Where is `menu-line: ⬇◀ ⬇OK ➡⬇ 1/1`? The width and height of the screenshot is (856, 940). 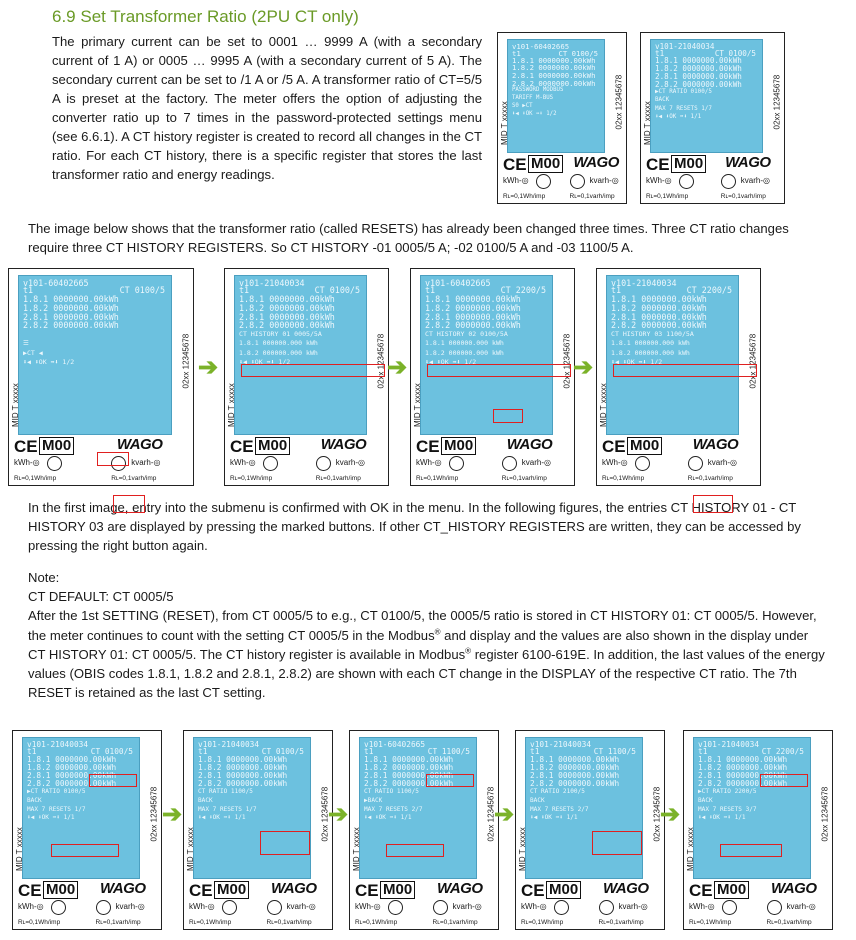 menu-line: ⬇◀ ⬇OK ➡⬇ 1/1 is located at coordinates (51, 818).